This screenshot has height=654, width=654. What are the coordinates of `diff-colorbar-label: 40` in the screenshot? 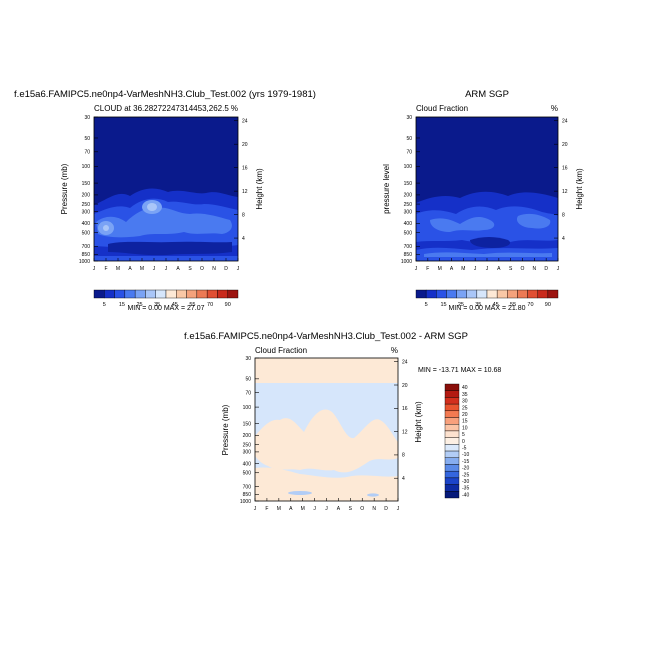 It's located at (465, 388).